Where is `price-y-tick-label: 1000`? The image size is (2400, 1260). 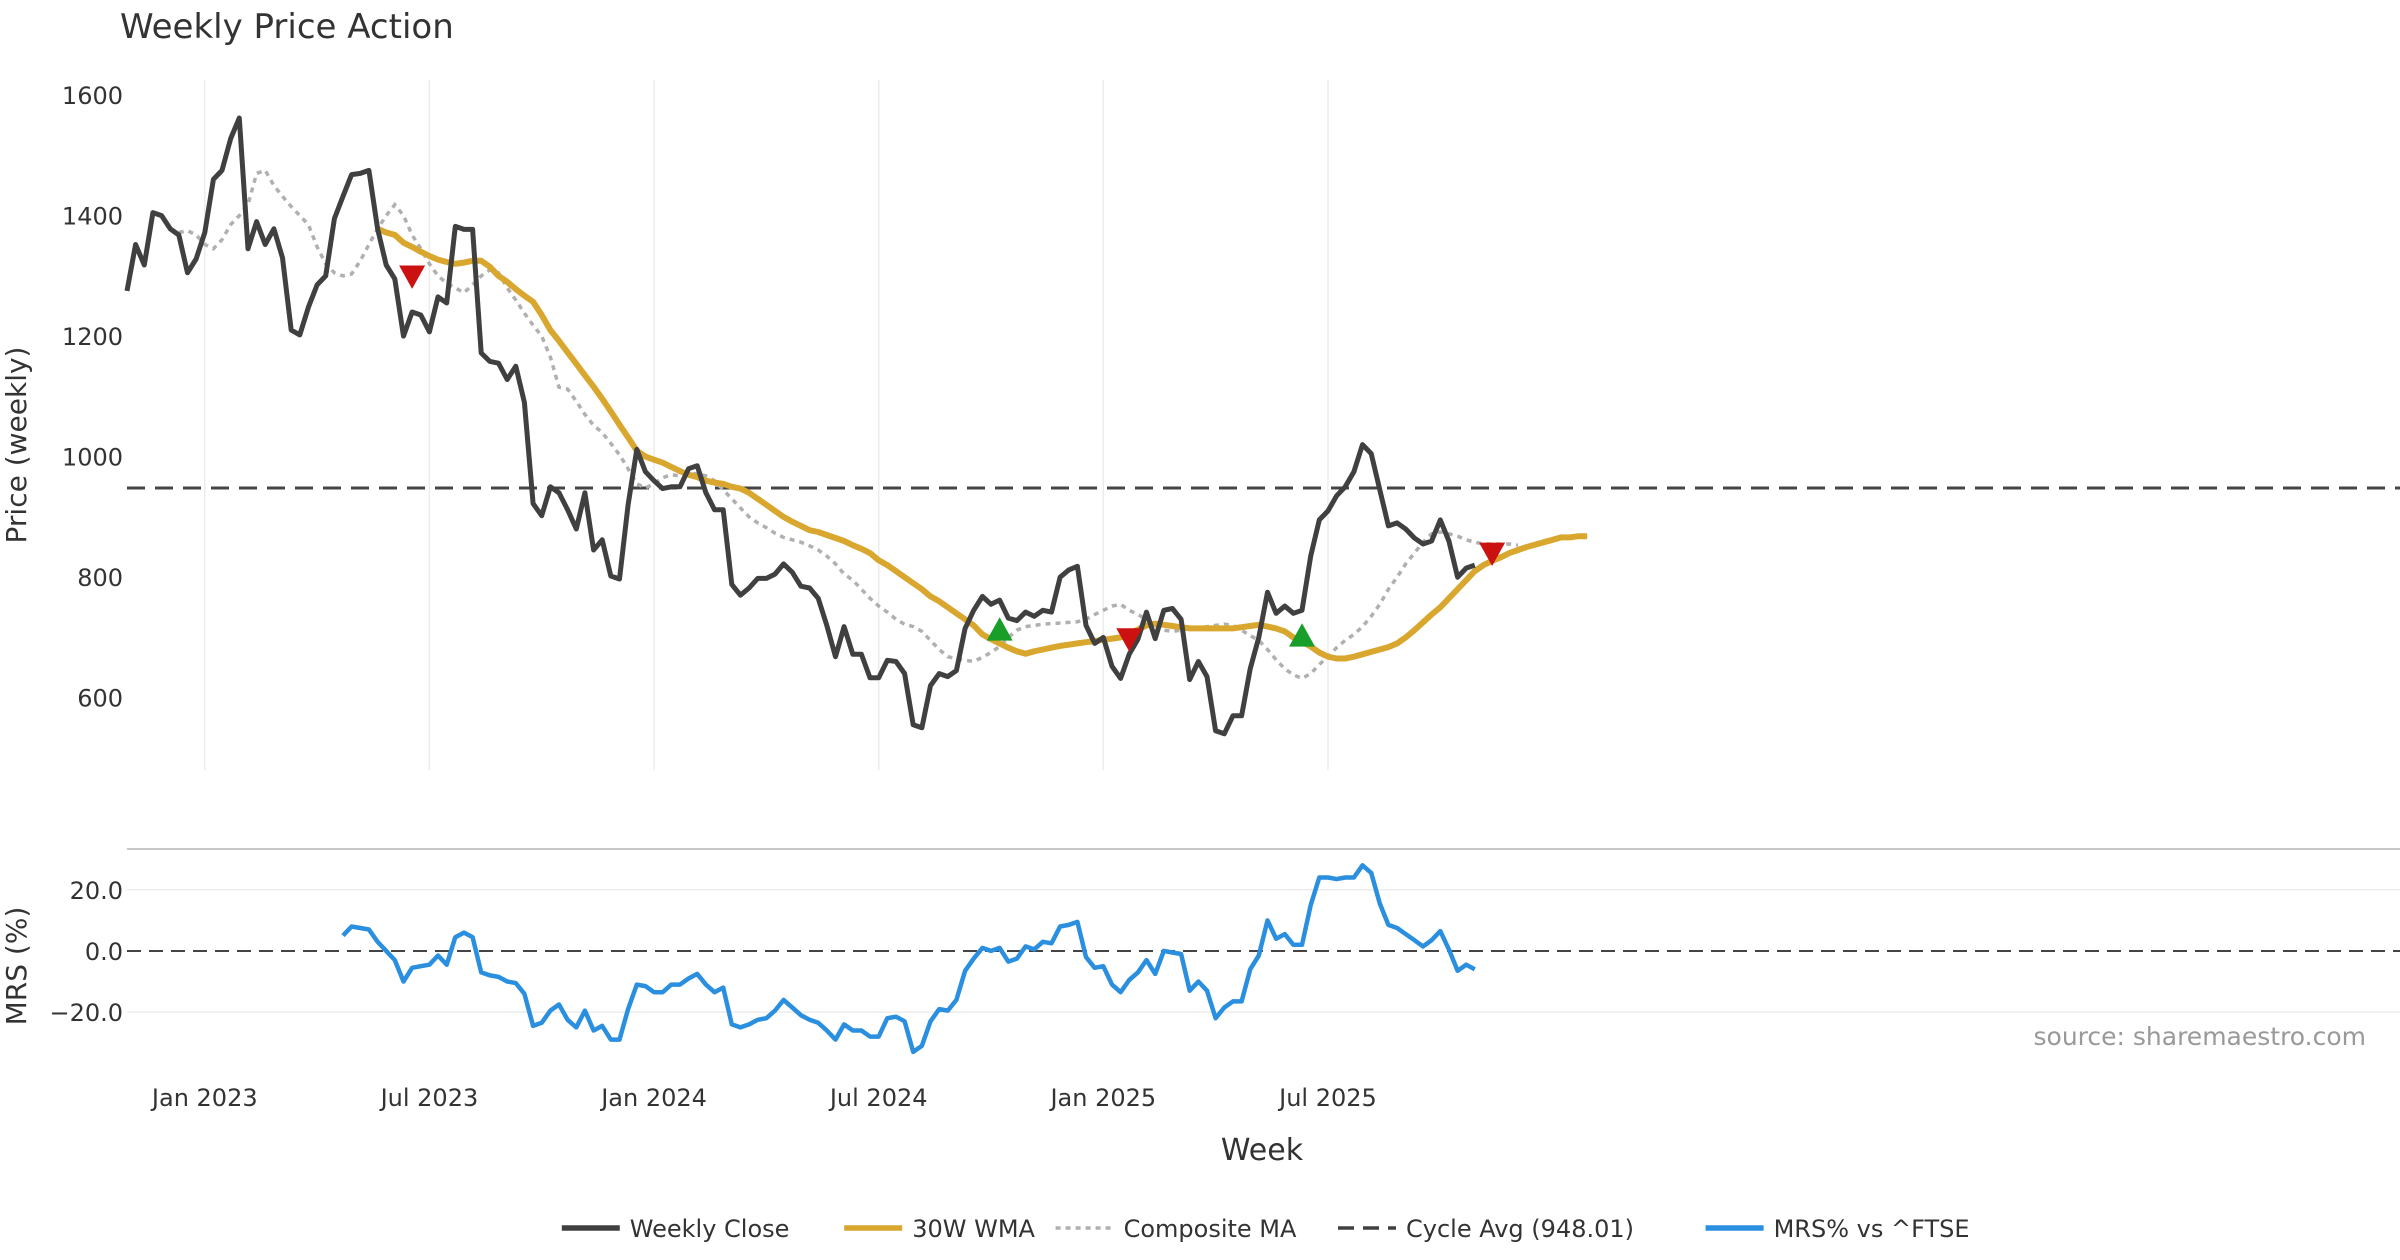
price-y-tick-label: 1000 is located at coordinates (92, 458).